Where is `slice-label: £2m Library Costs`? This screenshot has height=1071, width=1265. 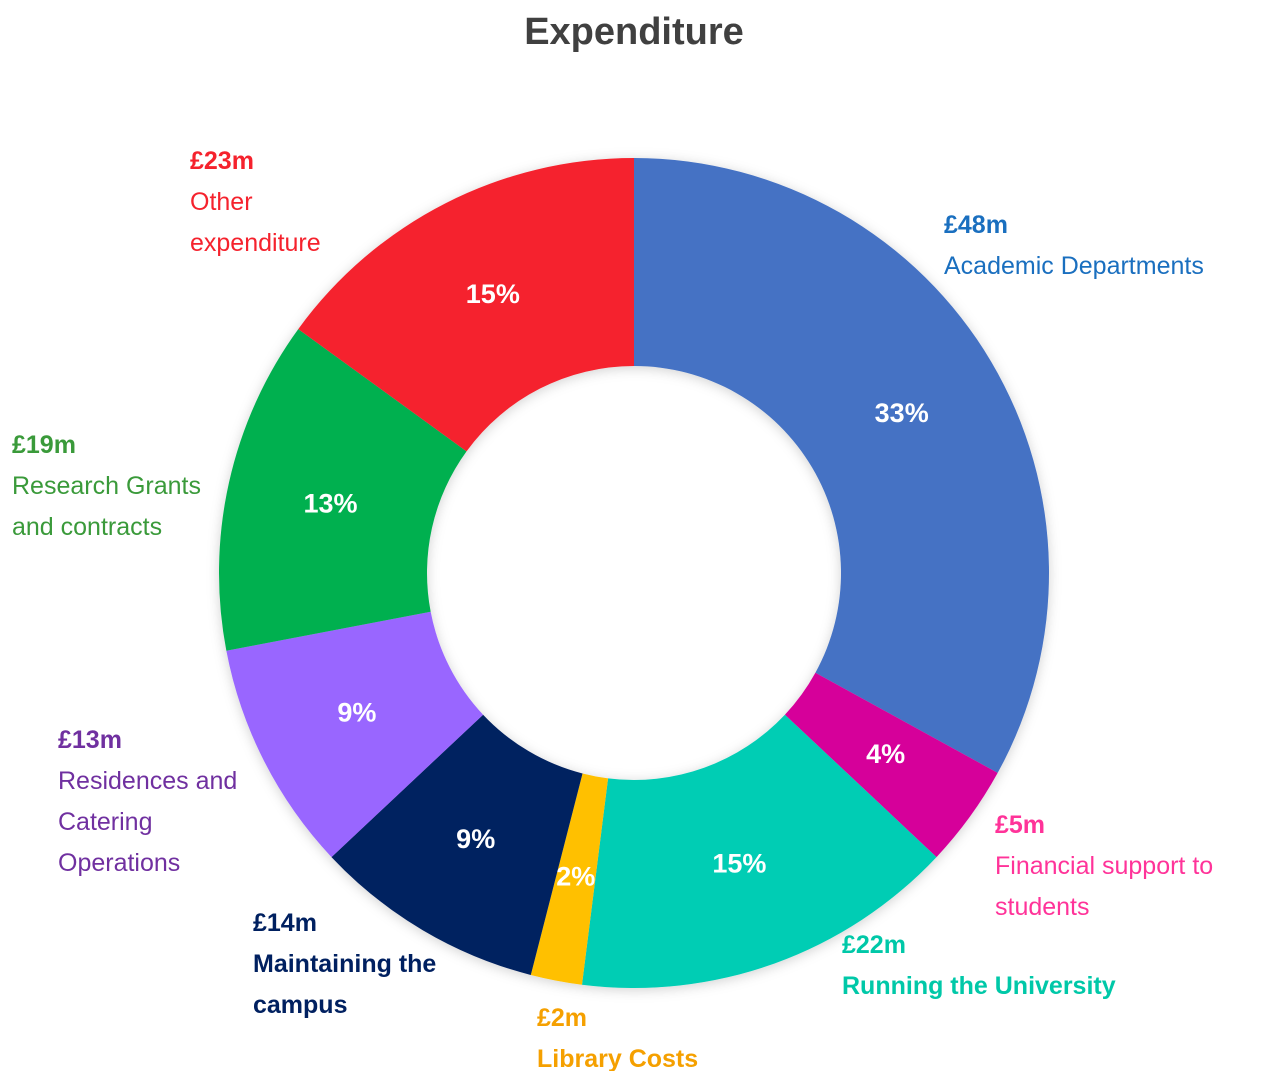 slice-label: £2m Library Costs is located at coordinates (652, 1034).